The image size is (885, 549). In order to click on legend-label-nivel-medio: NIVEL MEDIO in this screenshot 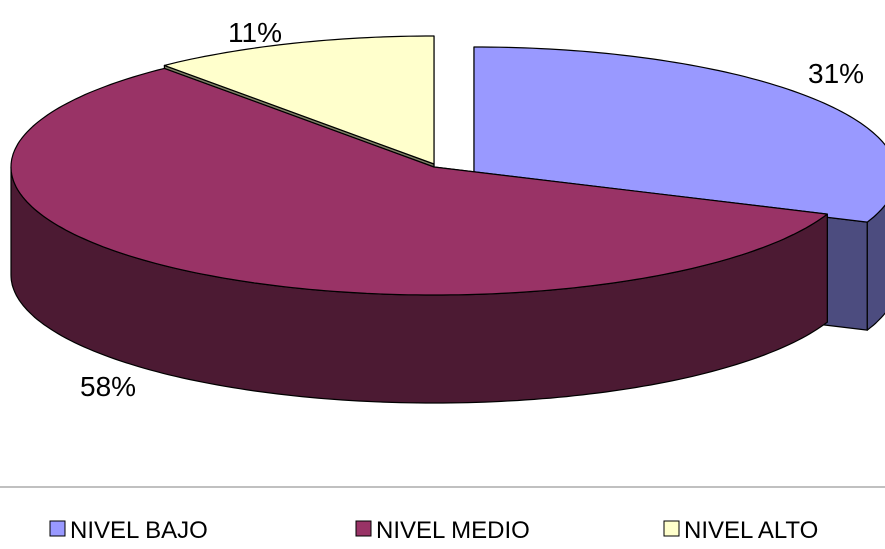, I will do `click(453, 530)`.